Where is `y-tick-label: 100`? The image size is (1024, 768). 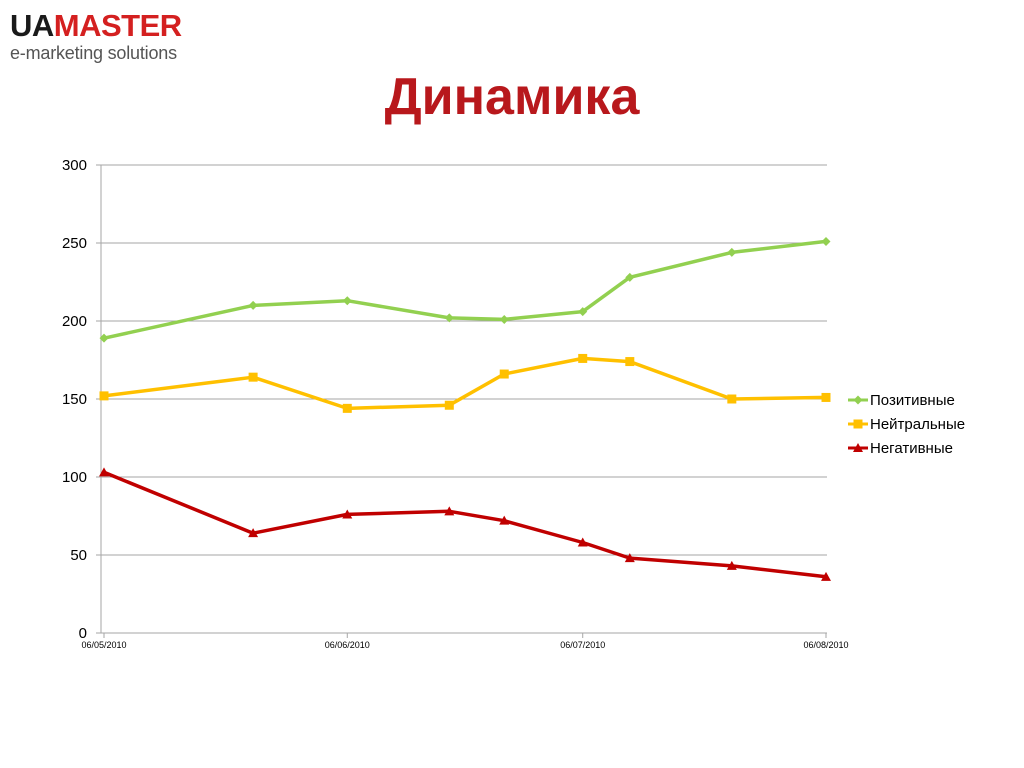
y-tick-label: 100 is located at coordinates (74, 477).